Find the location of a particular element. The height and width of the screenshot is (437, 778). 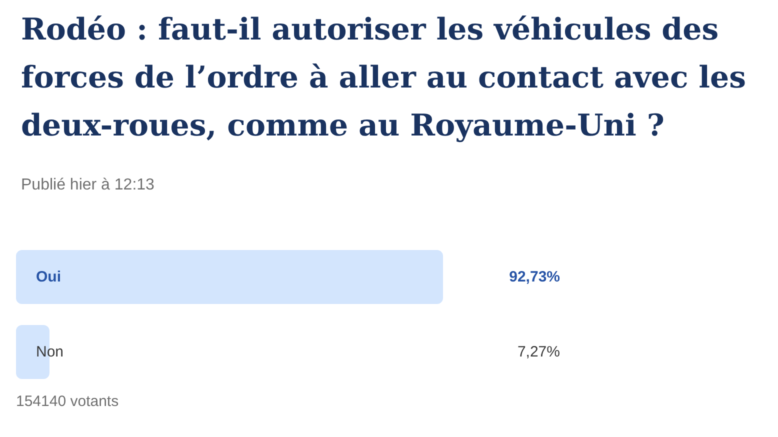

y-tick-label: Non is located at coordinates (50, 352).